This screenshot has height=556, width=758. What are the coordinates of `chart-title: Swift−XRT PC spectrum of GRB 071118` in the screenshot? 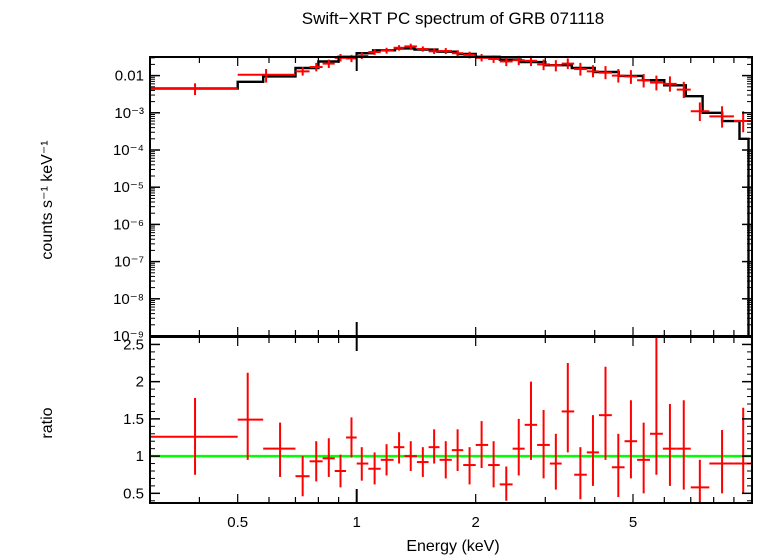 It's located at (453, 18).